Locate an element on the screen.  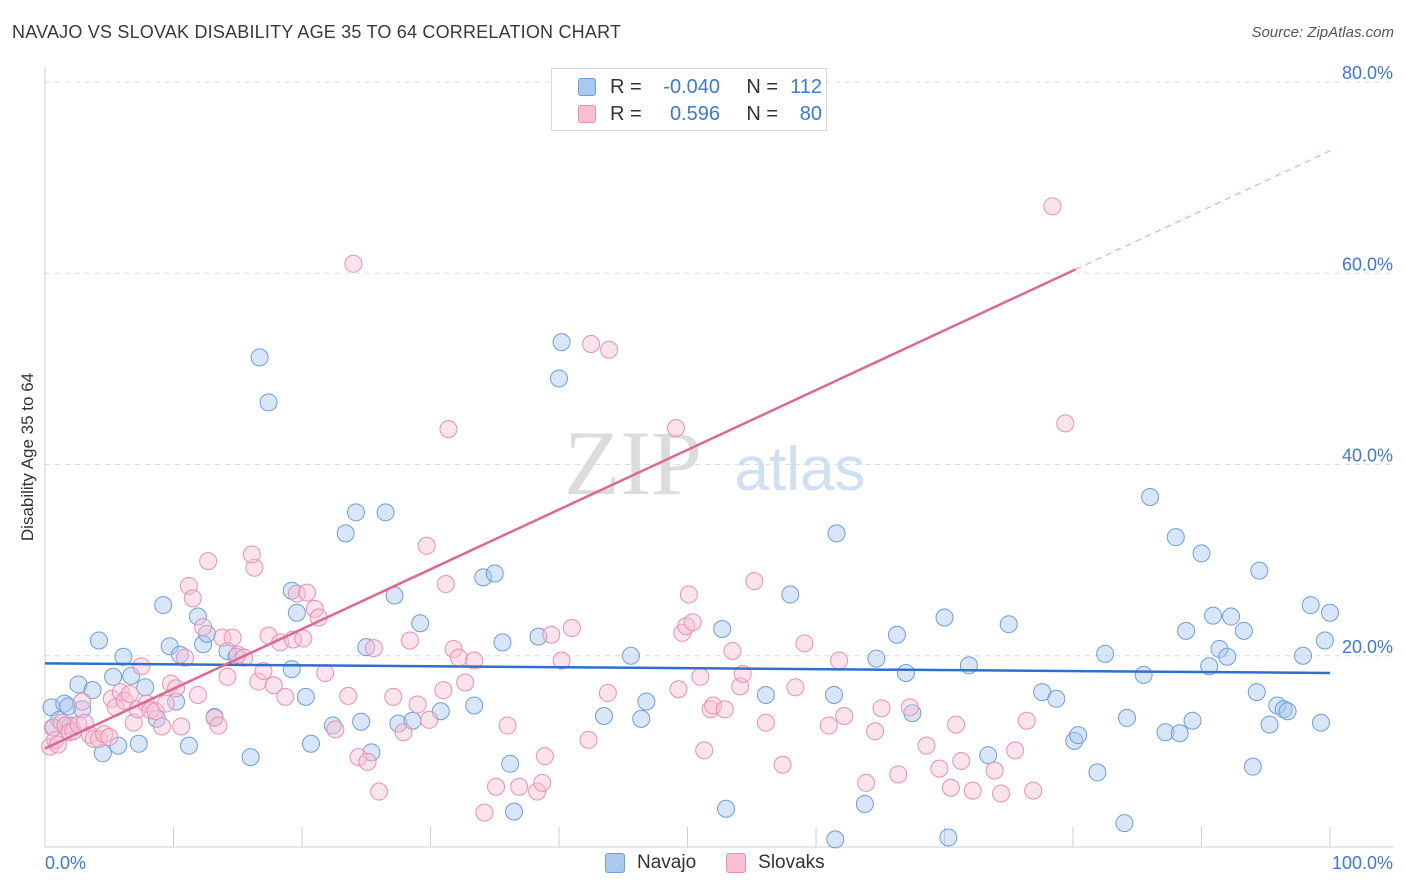
series-legend: Navajo Slovaks is located at coordinates (730, 863).